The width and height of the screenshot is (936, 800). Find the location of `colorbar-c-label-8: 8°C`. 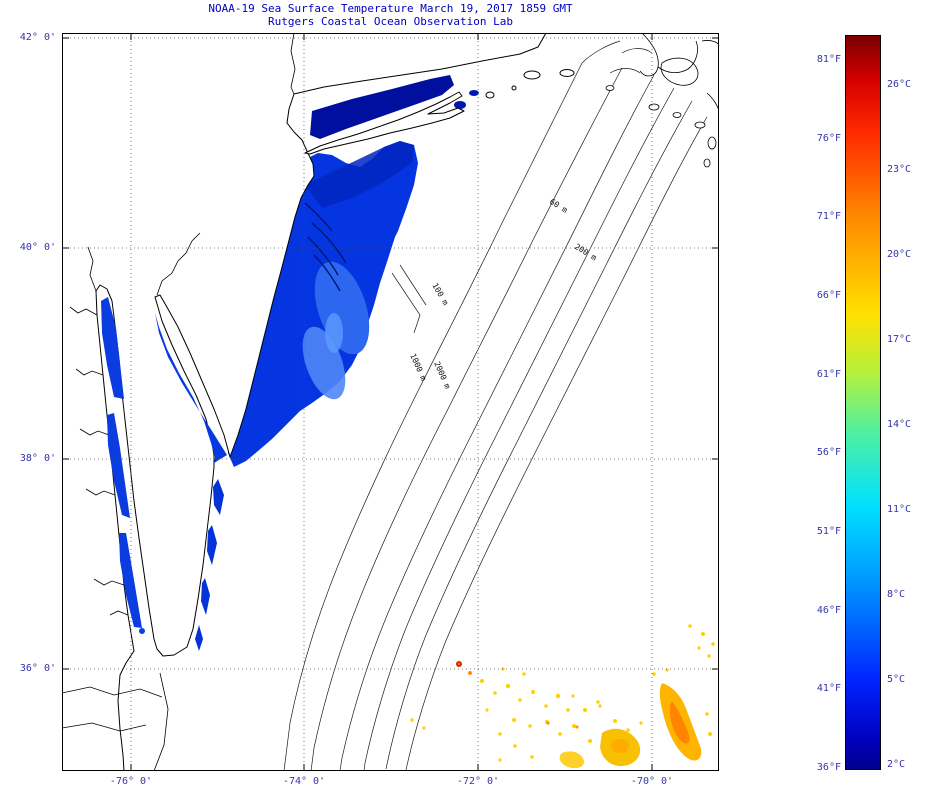

colorbar-c-label-8: 8°C is located at coordinates (896, 594).